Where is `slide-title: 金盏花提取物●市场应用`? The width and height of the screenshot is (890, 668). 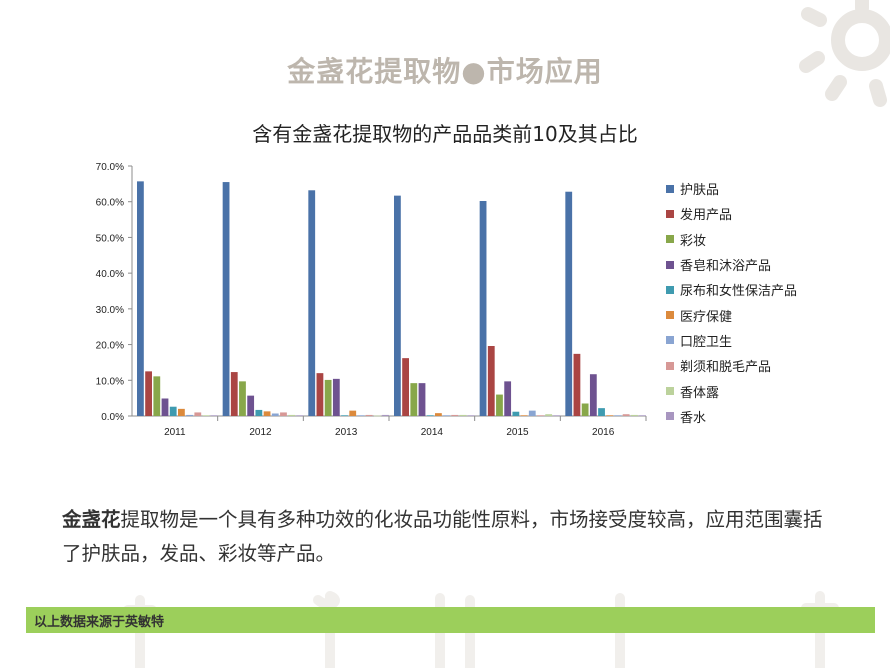
slide-title: 金盏花提取物●市场应用 is located at coordinates (445, 71).